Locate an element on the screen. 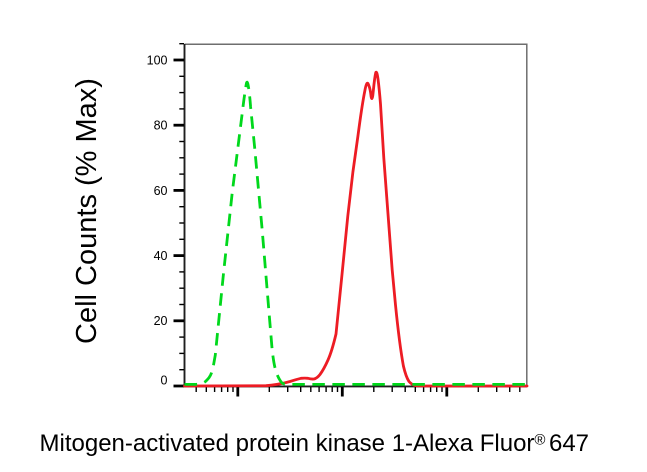 The image size is (647, 472). svg-text: 0 is located at coordinates (164, 381).